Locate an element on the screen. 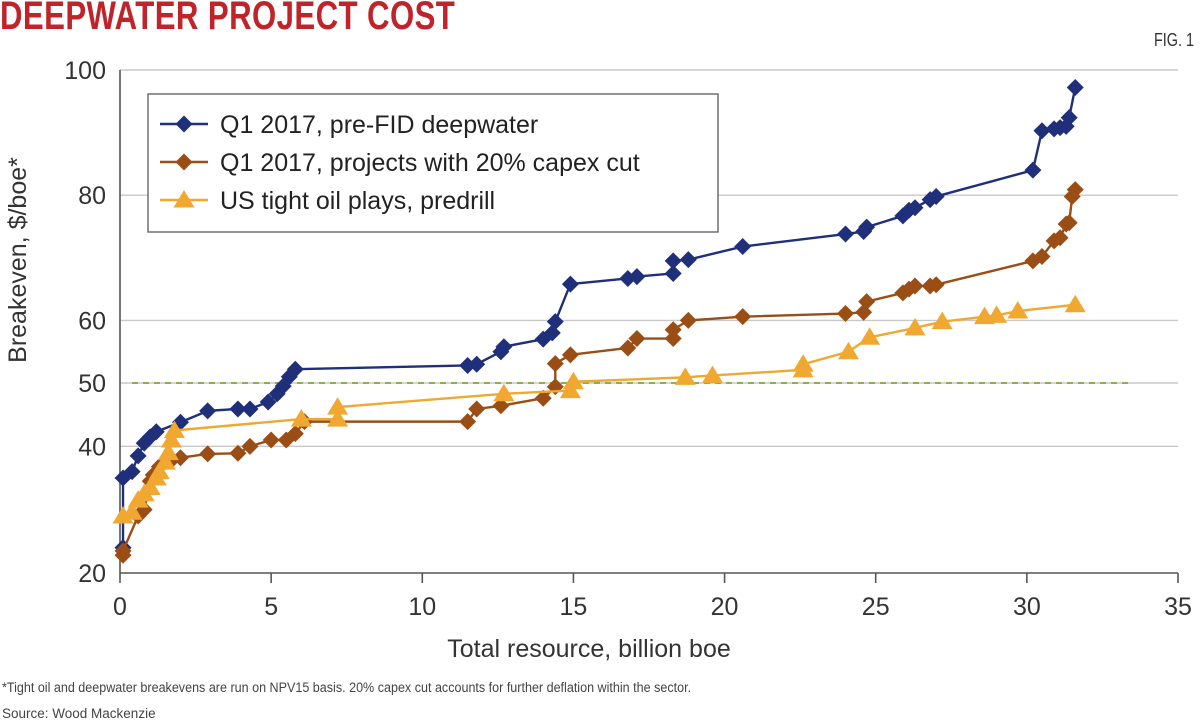  x-tick-label-30: 30 is located at coordinates (1027, 607).